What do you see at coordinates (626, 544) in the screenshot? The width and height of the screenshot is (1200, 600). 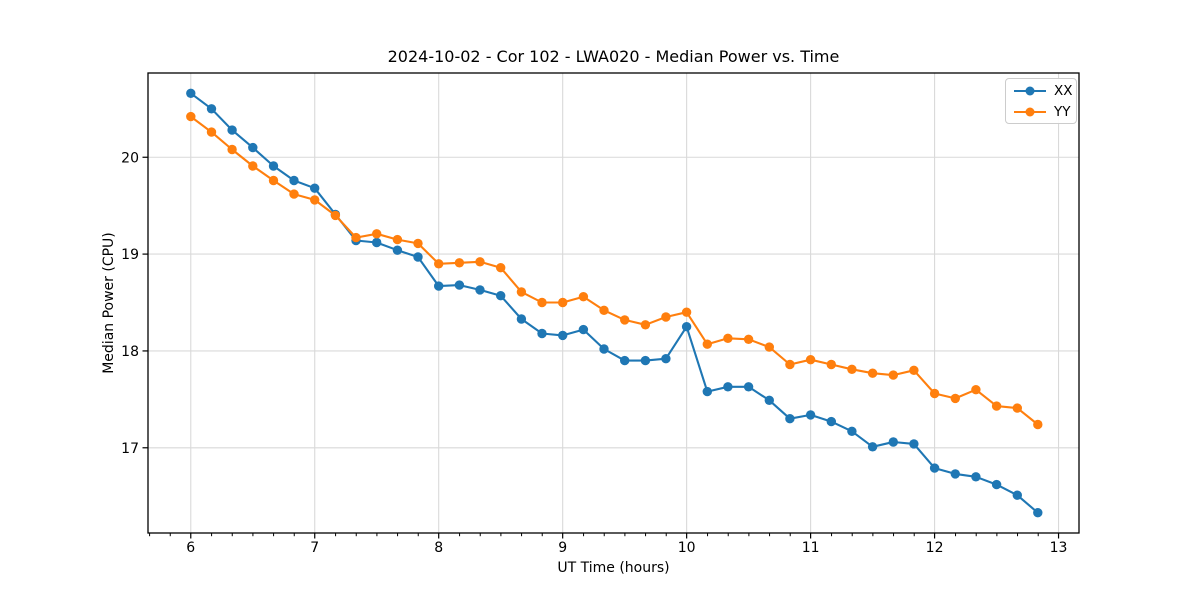 I see `x-axis-ticks: 6 7 8 9 10 11 12 13` at bounding box center [626, 544].